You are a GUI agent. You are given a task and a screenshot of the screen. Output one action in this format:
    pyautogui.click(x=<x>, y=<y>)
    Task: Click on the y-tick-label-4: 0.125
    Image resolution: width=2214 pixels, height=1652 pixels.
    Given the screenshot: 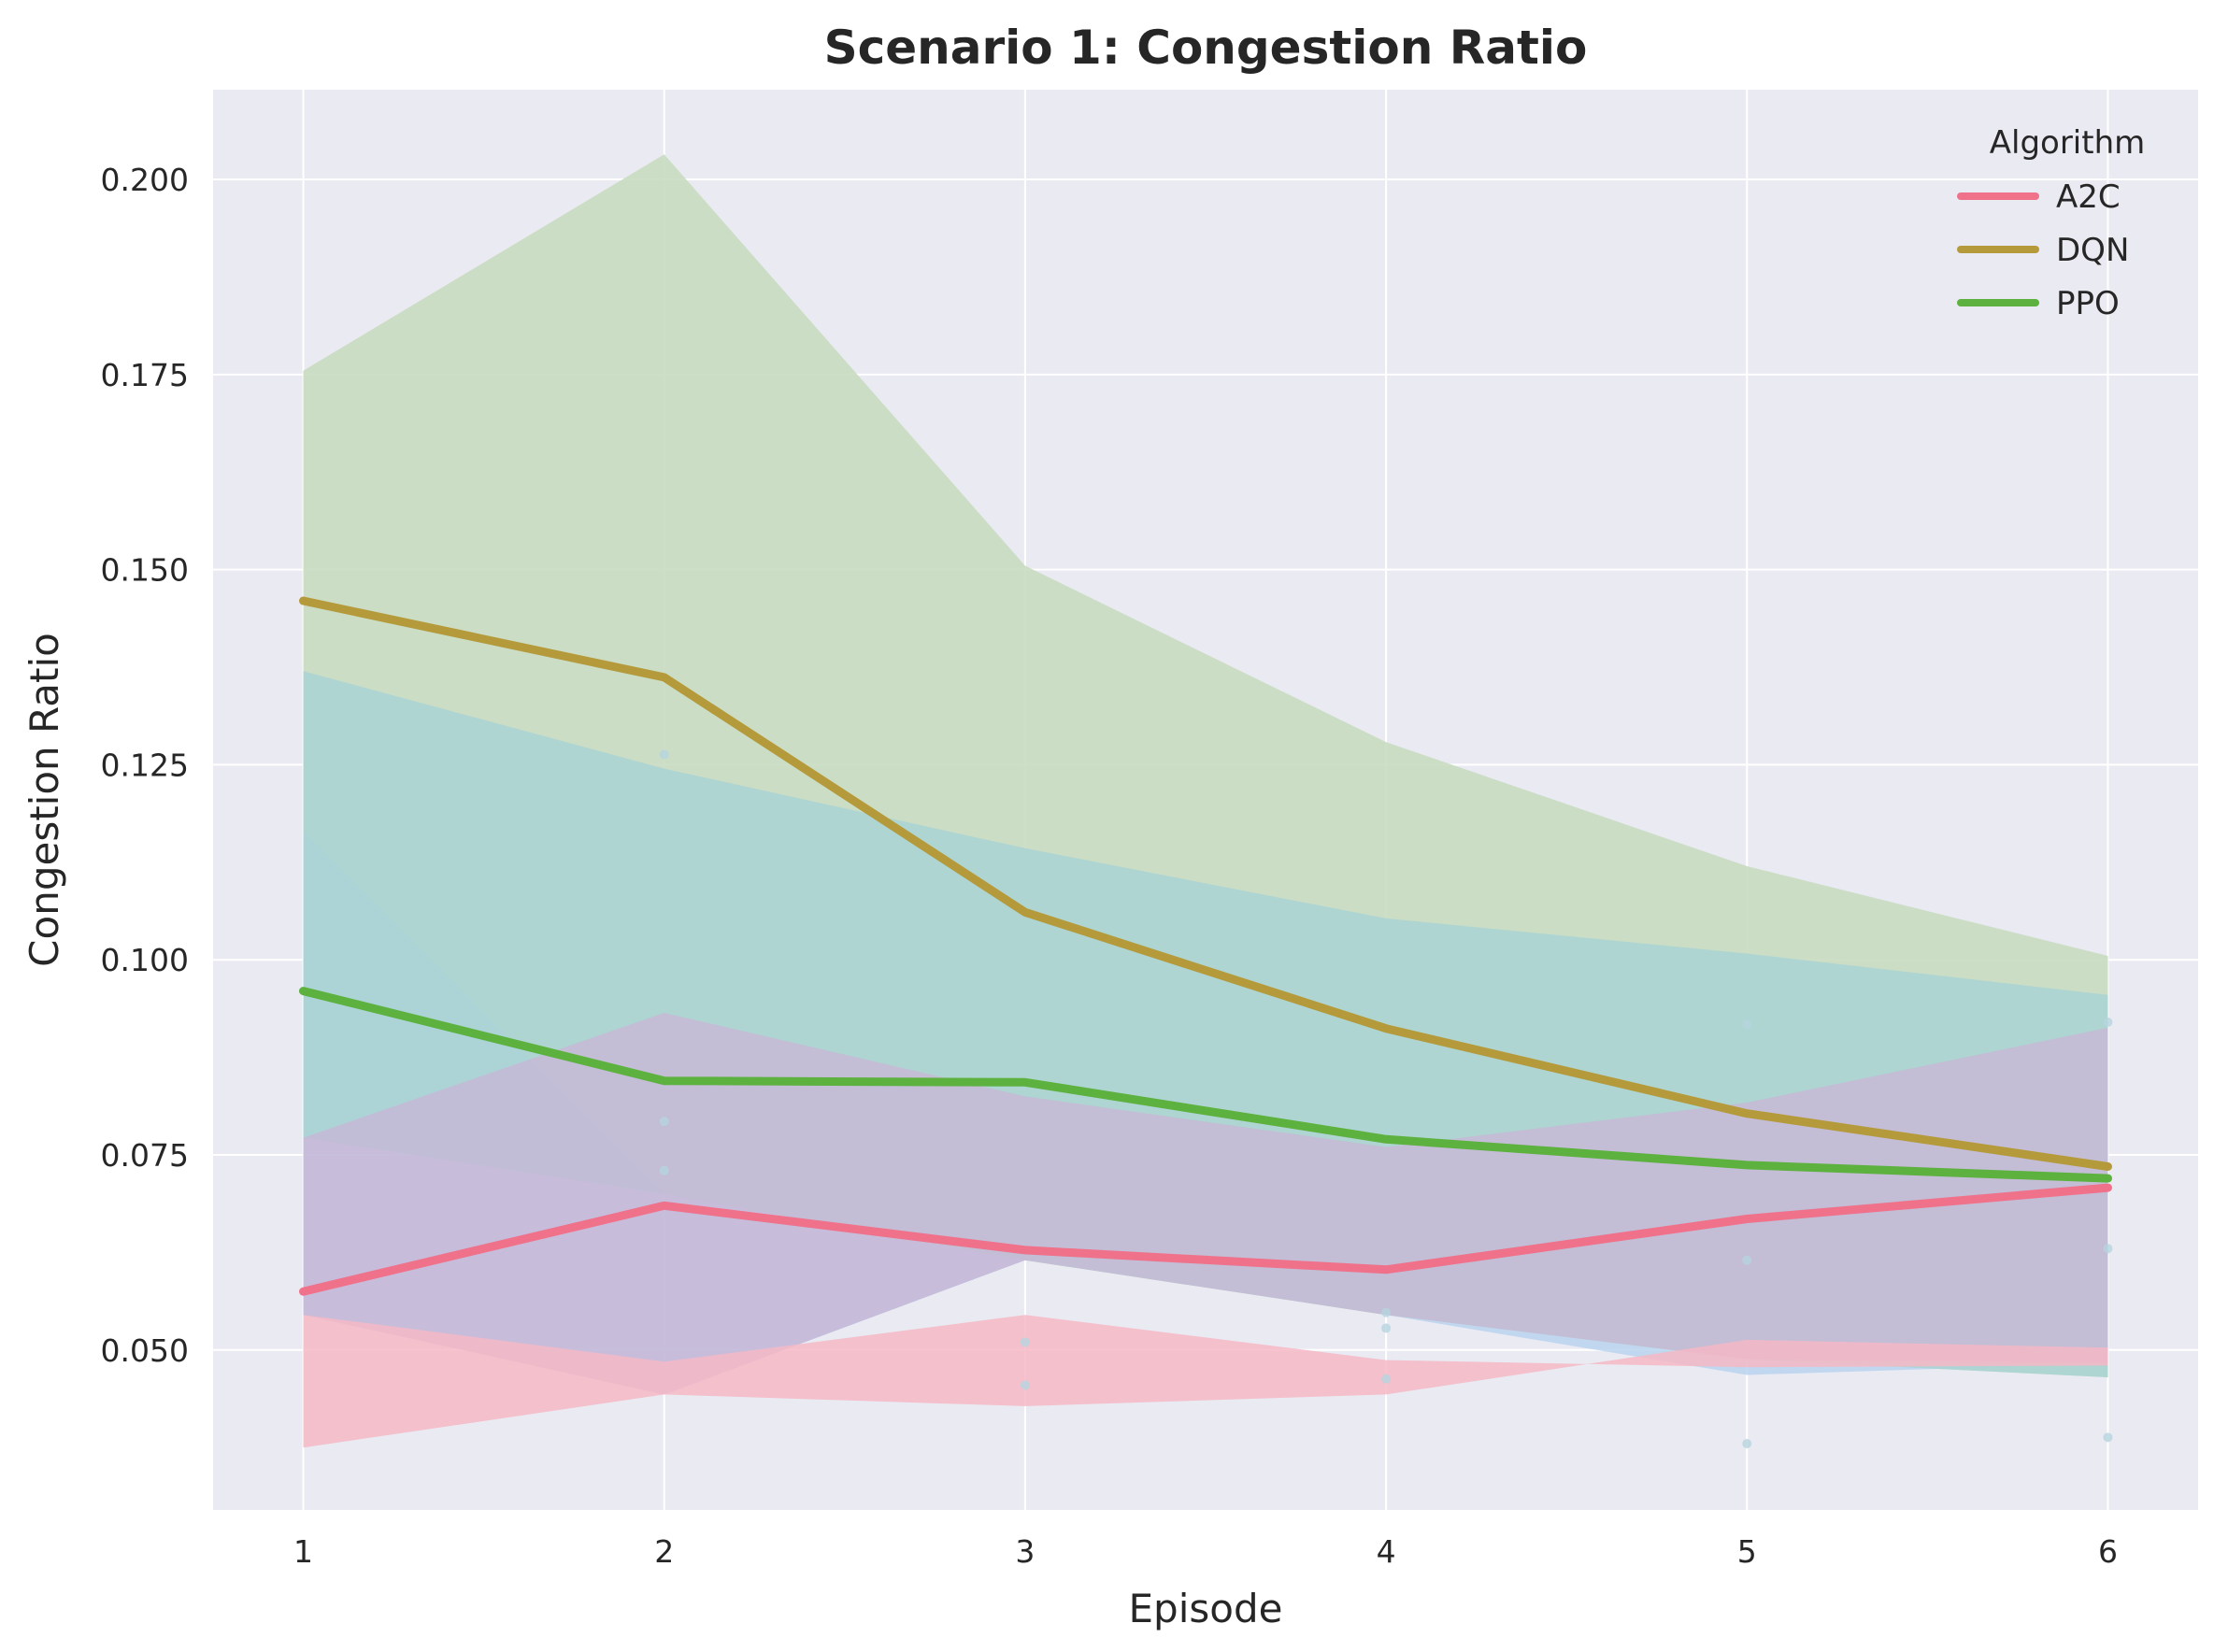 What is the action you would take?
    pyautogui.click(x=145, y=765)
    